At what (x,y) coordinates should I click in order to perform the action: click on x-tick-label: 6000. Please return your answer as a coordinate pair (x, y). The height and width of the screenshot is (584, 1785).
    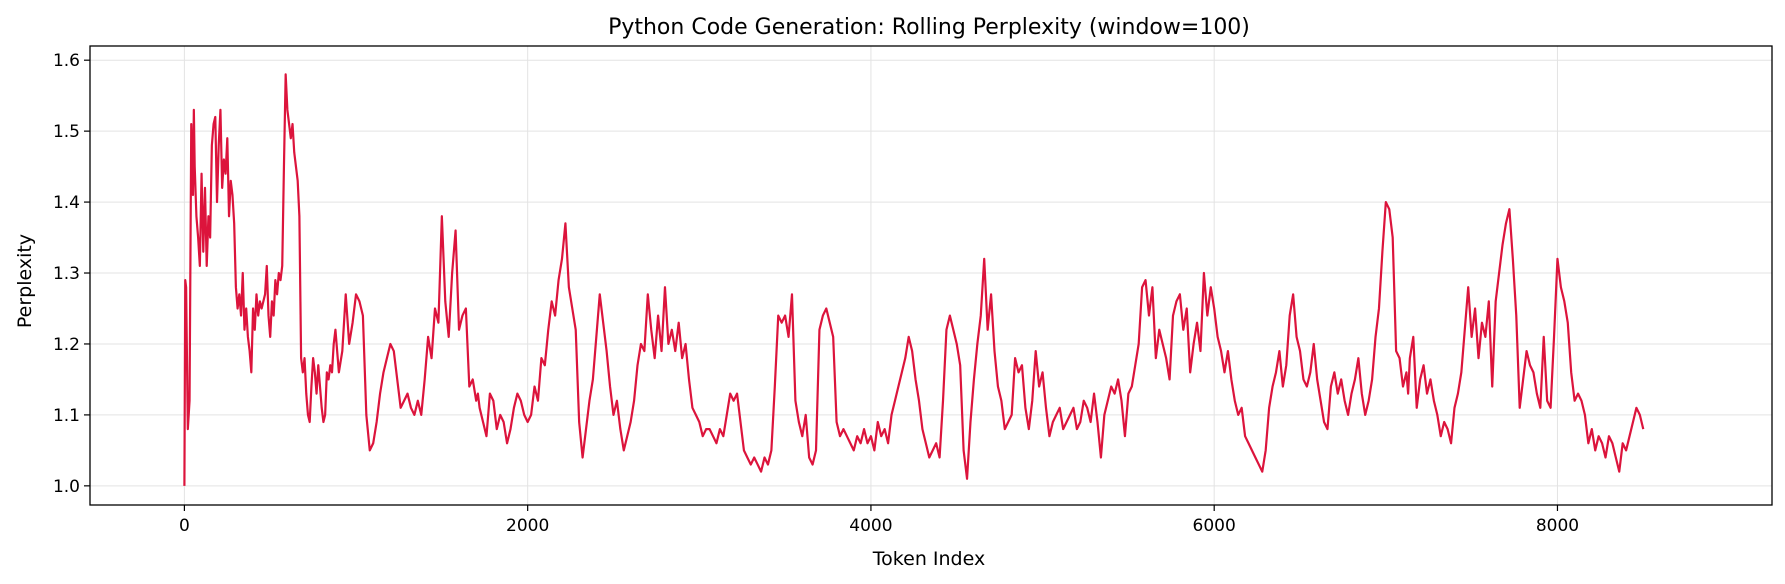
    Looking at the image, I should click on (1214, 526).